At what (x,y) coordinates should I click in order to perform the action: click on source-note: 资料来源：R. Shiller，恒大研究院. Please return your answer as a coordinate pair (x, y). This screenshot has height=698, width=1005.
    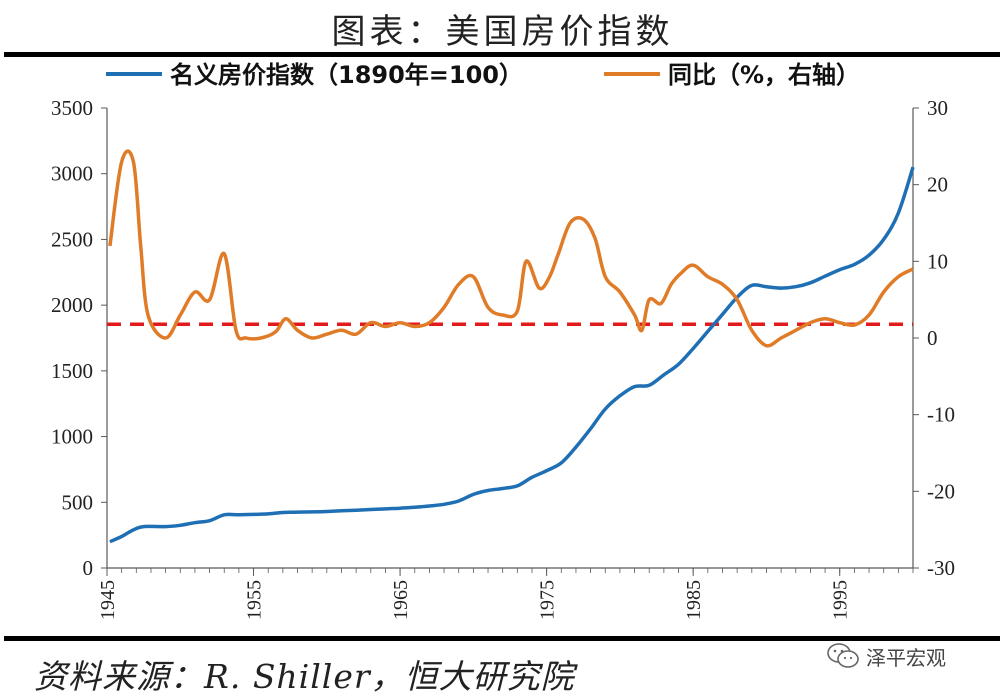
    Looking at the image, I should click on (304, 676).